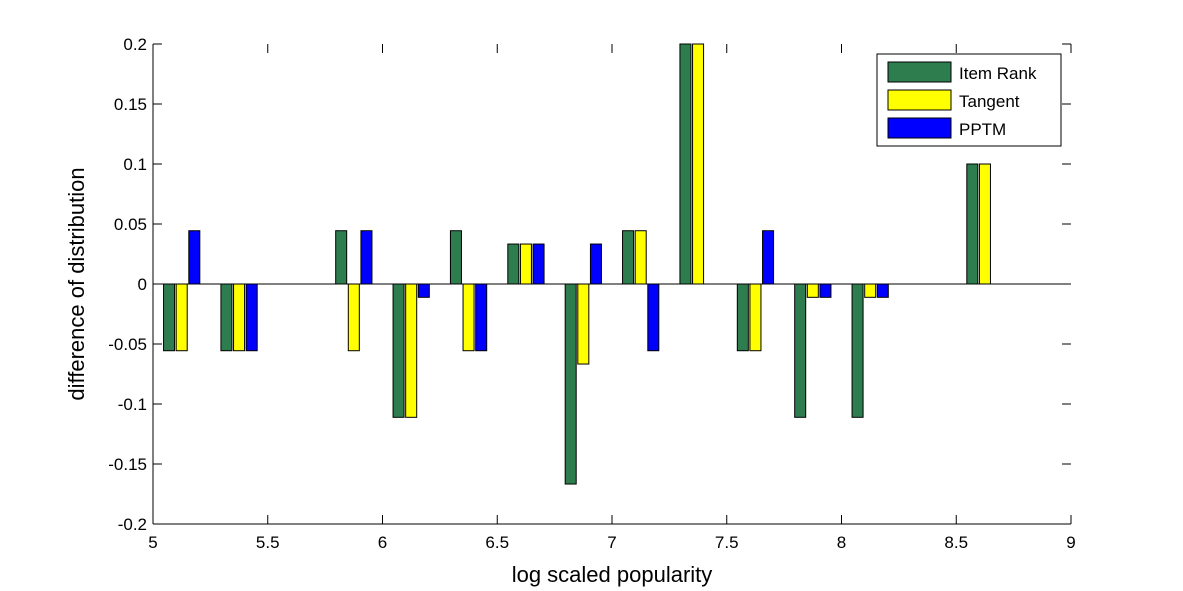 The width and height of the screenshot is (1183, 591). I want to click on y-tick-label: -0.2, so click(132, 524).